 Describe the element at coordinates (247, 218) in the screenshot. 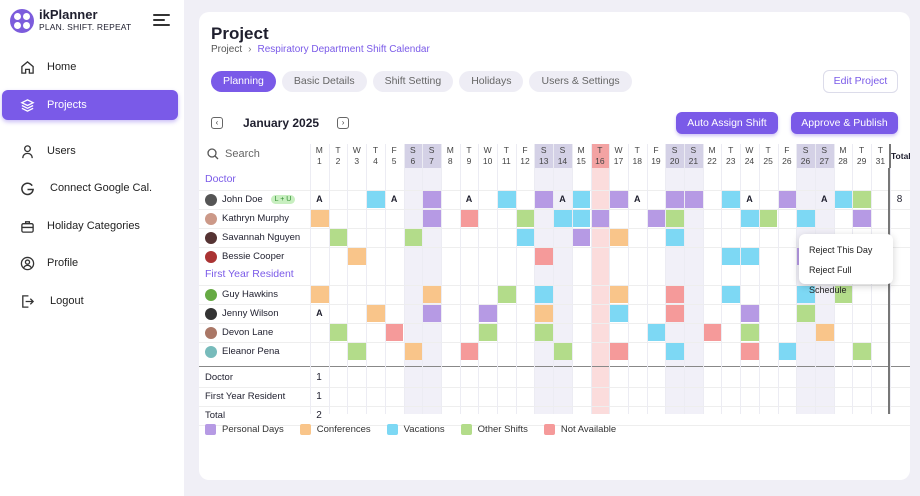

I see `staff-row-label: Kathryn Murphy` at that location.